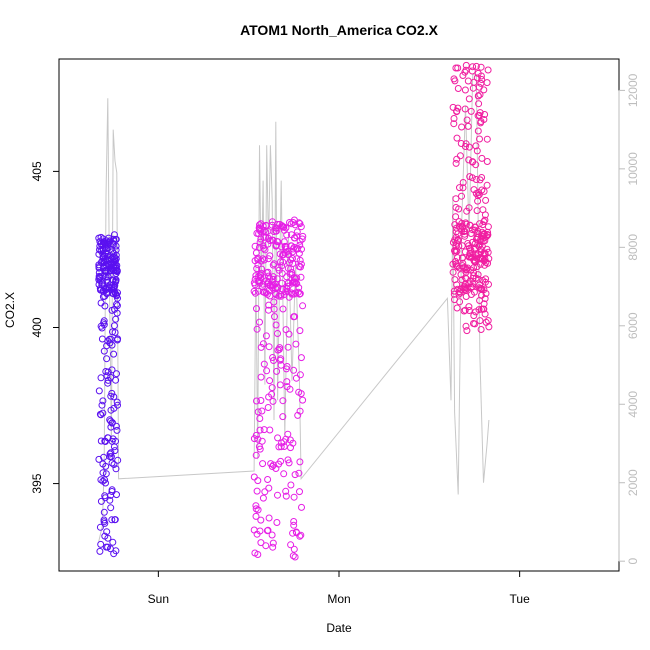  What do you see at coordinates (37, 171) in the screenshot?
I see `y-tick-label: 405` at bounding box center [37, 171].